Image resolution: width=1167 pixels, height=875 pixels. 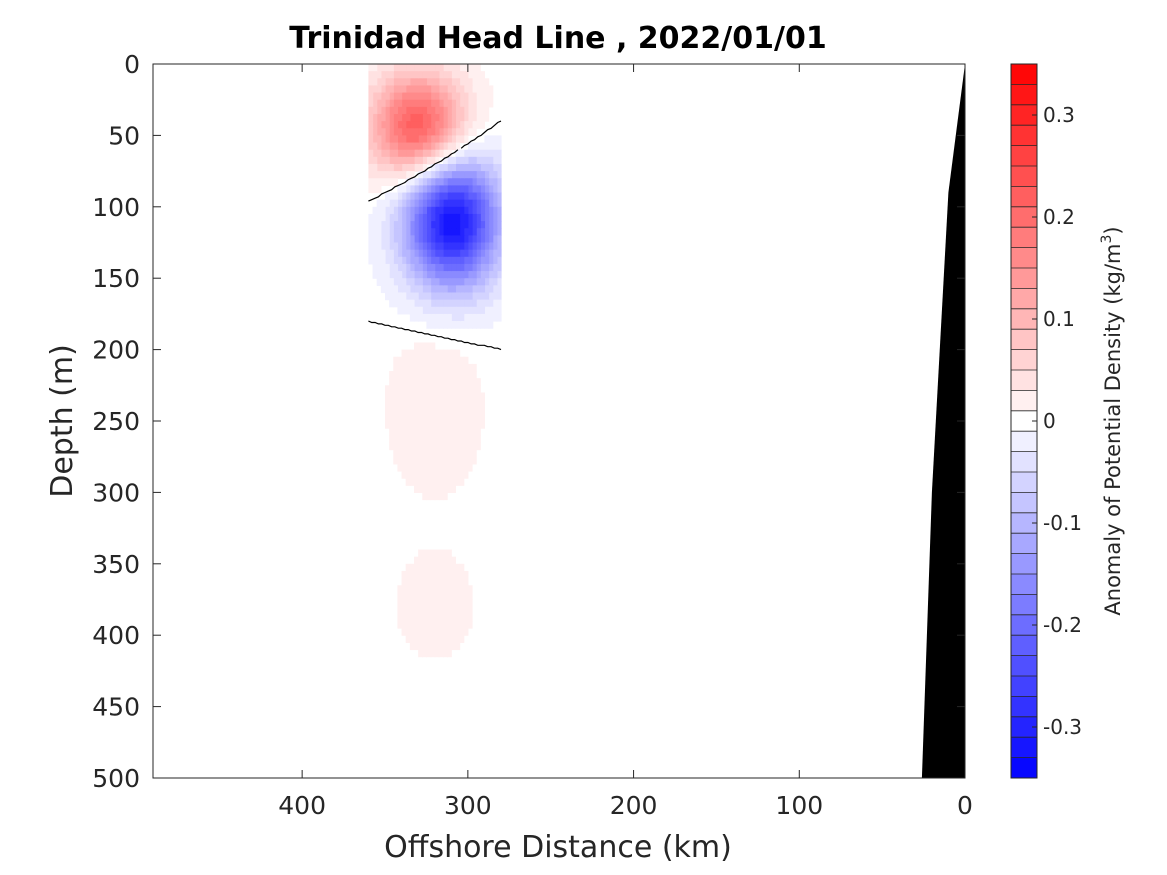 What do you see at coordinates (558, 847) in the screenshot?
I see `x-axis-label: Offshore Distance (km)` at bounding box center [558, 847].